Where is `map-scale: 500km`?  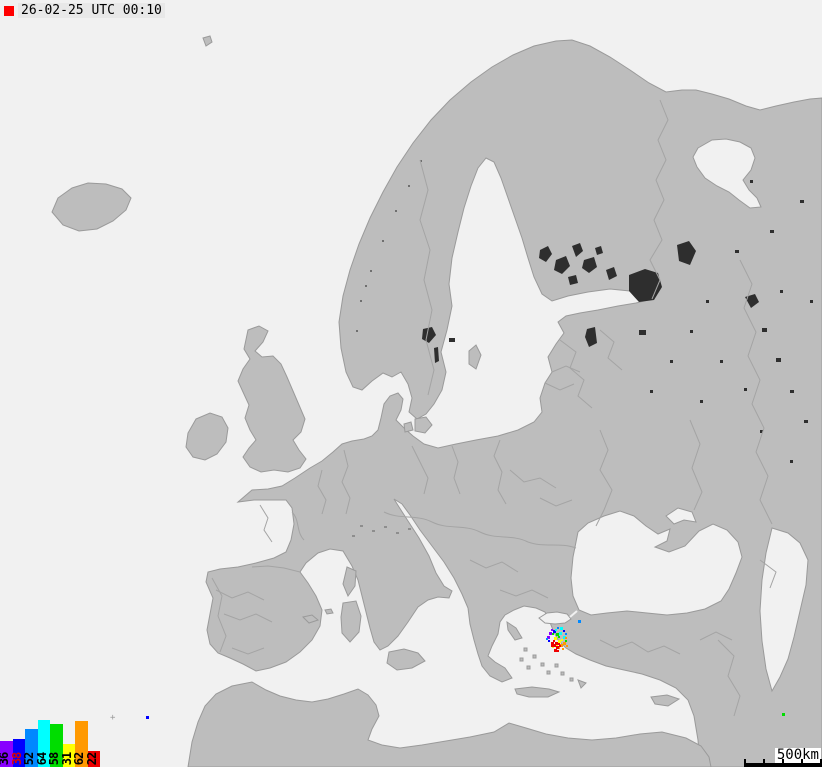 map-scale: 500km is located at coordinates (783, 756).